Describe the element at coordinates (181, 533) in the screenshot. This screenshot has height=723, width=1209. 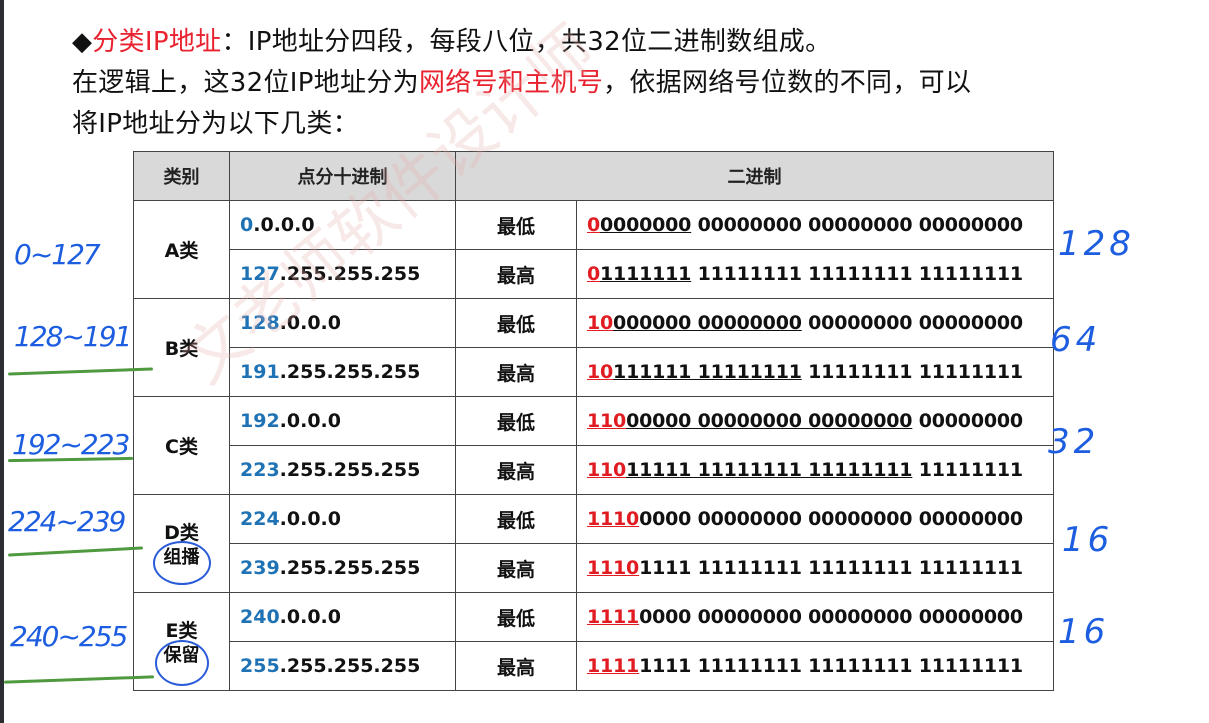
I see `class-label: D类` at that location.